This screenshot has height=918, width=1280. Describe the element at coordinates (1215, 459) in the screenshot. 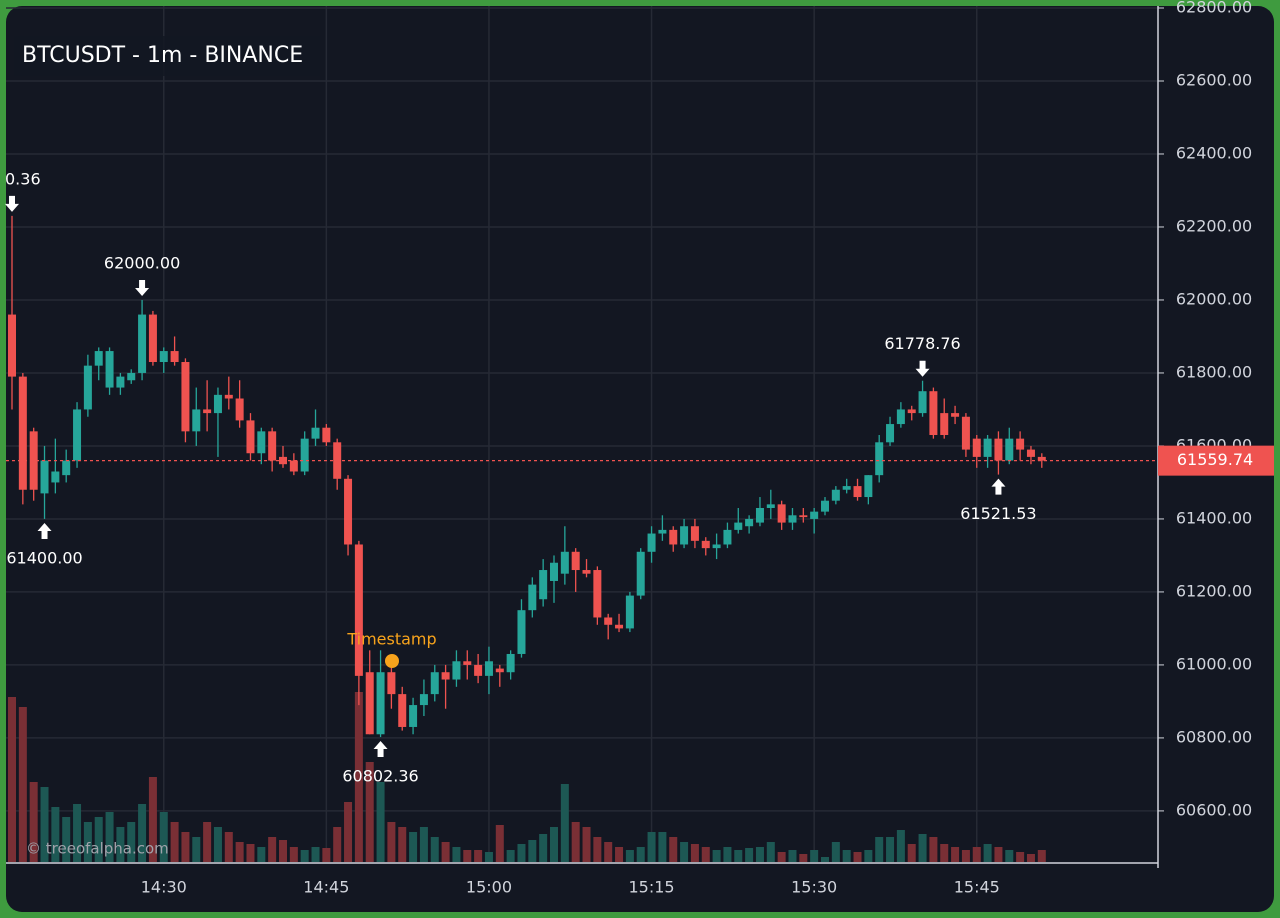

I see `last-price-label: 61559.74` at that location.